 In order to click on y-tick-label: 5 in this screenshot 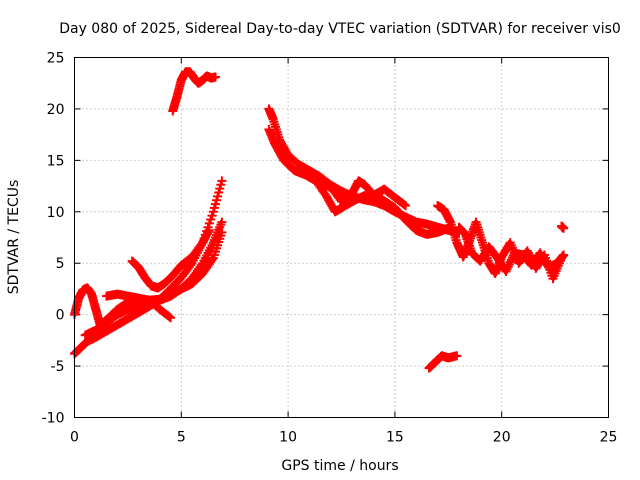, I will do `click(60, 264)`.